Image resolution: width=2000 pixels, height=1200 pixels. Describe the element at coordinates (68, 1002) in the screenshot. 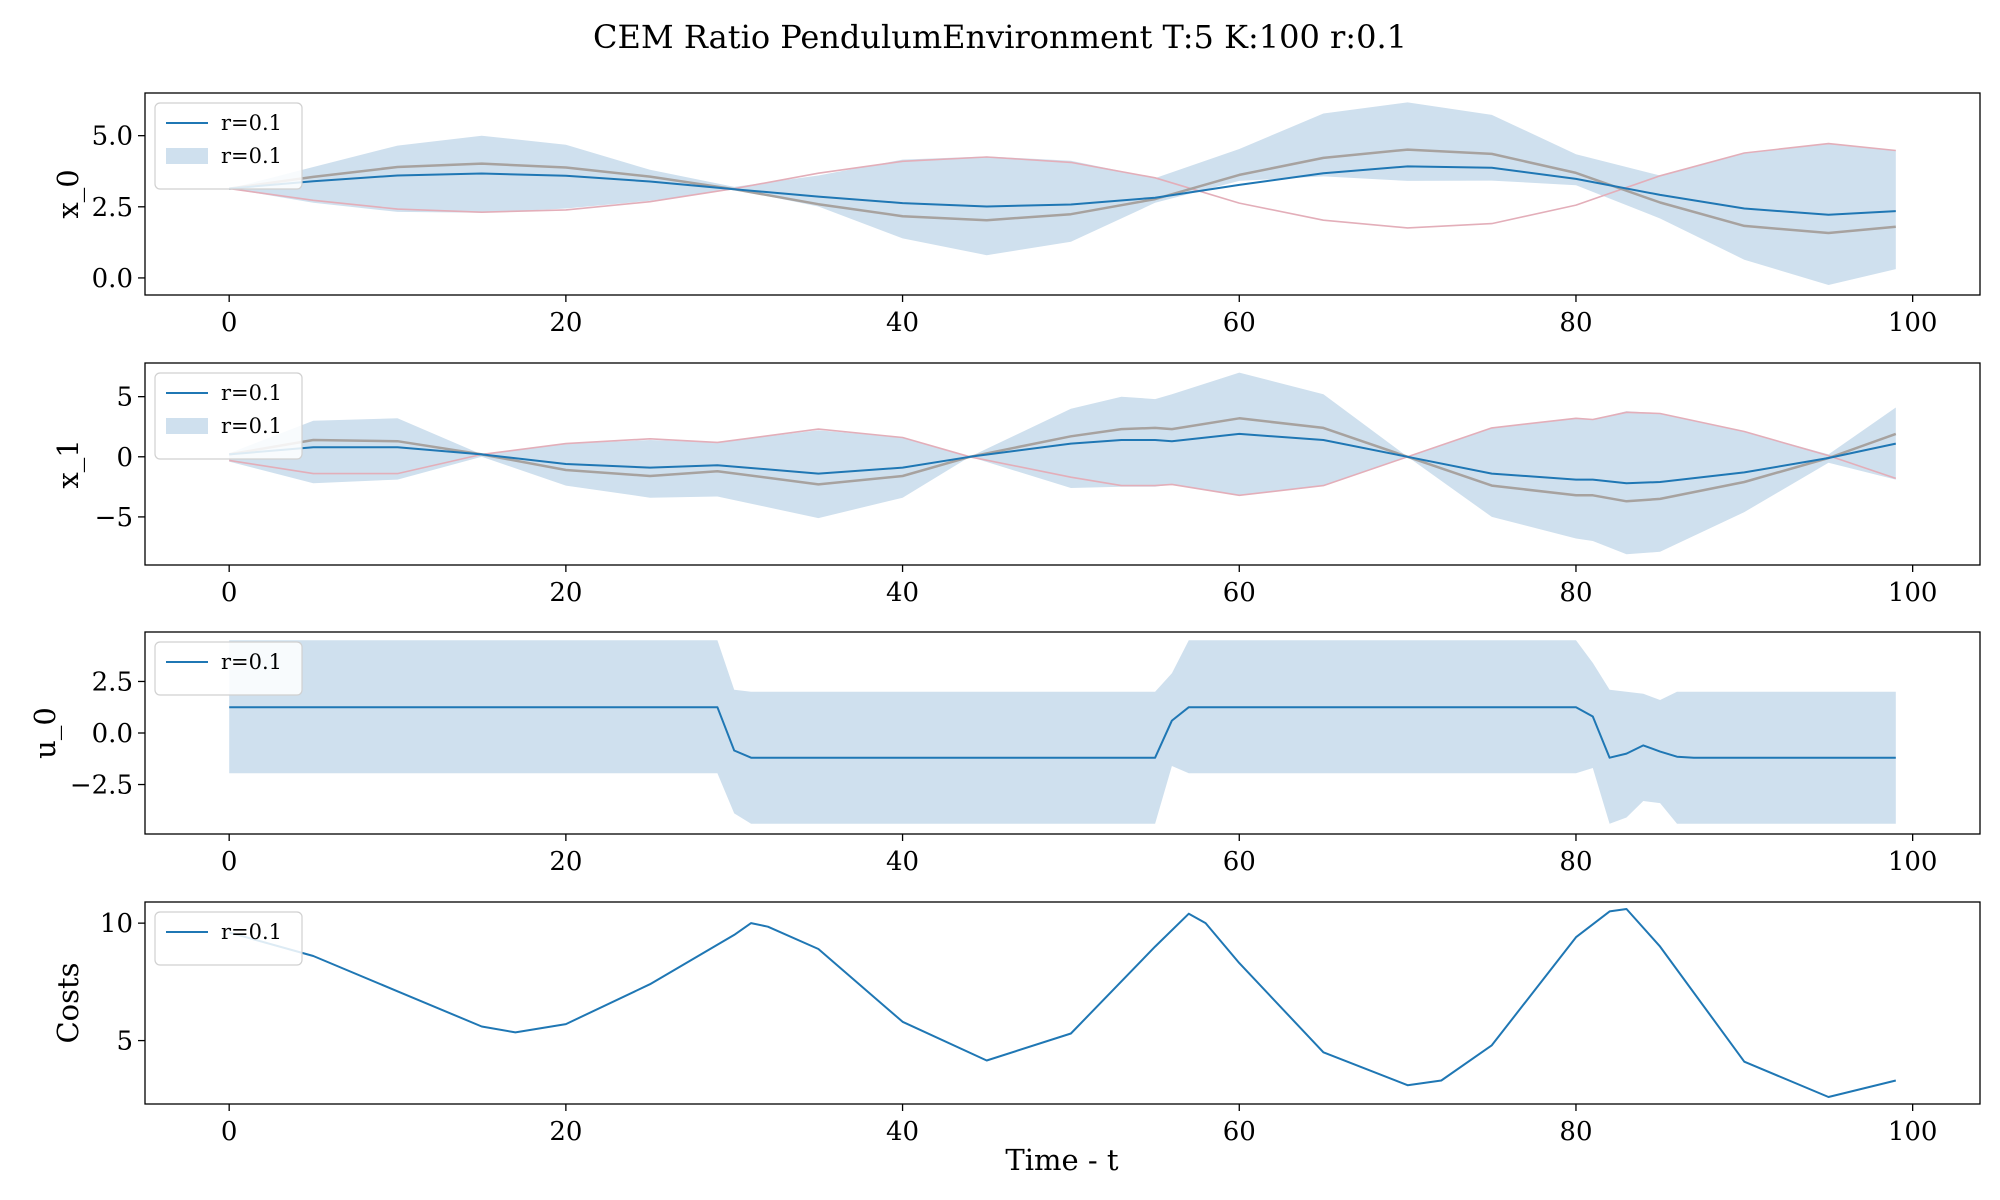

I see `y-axis-label: Costs` at that location.